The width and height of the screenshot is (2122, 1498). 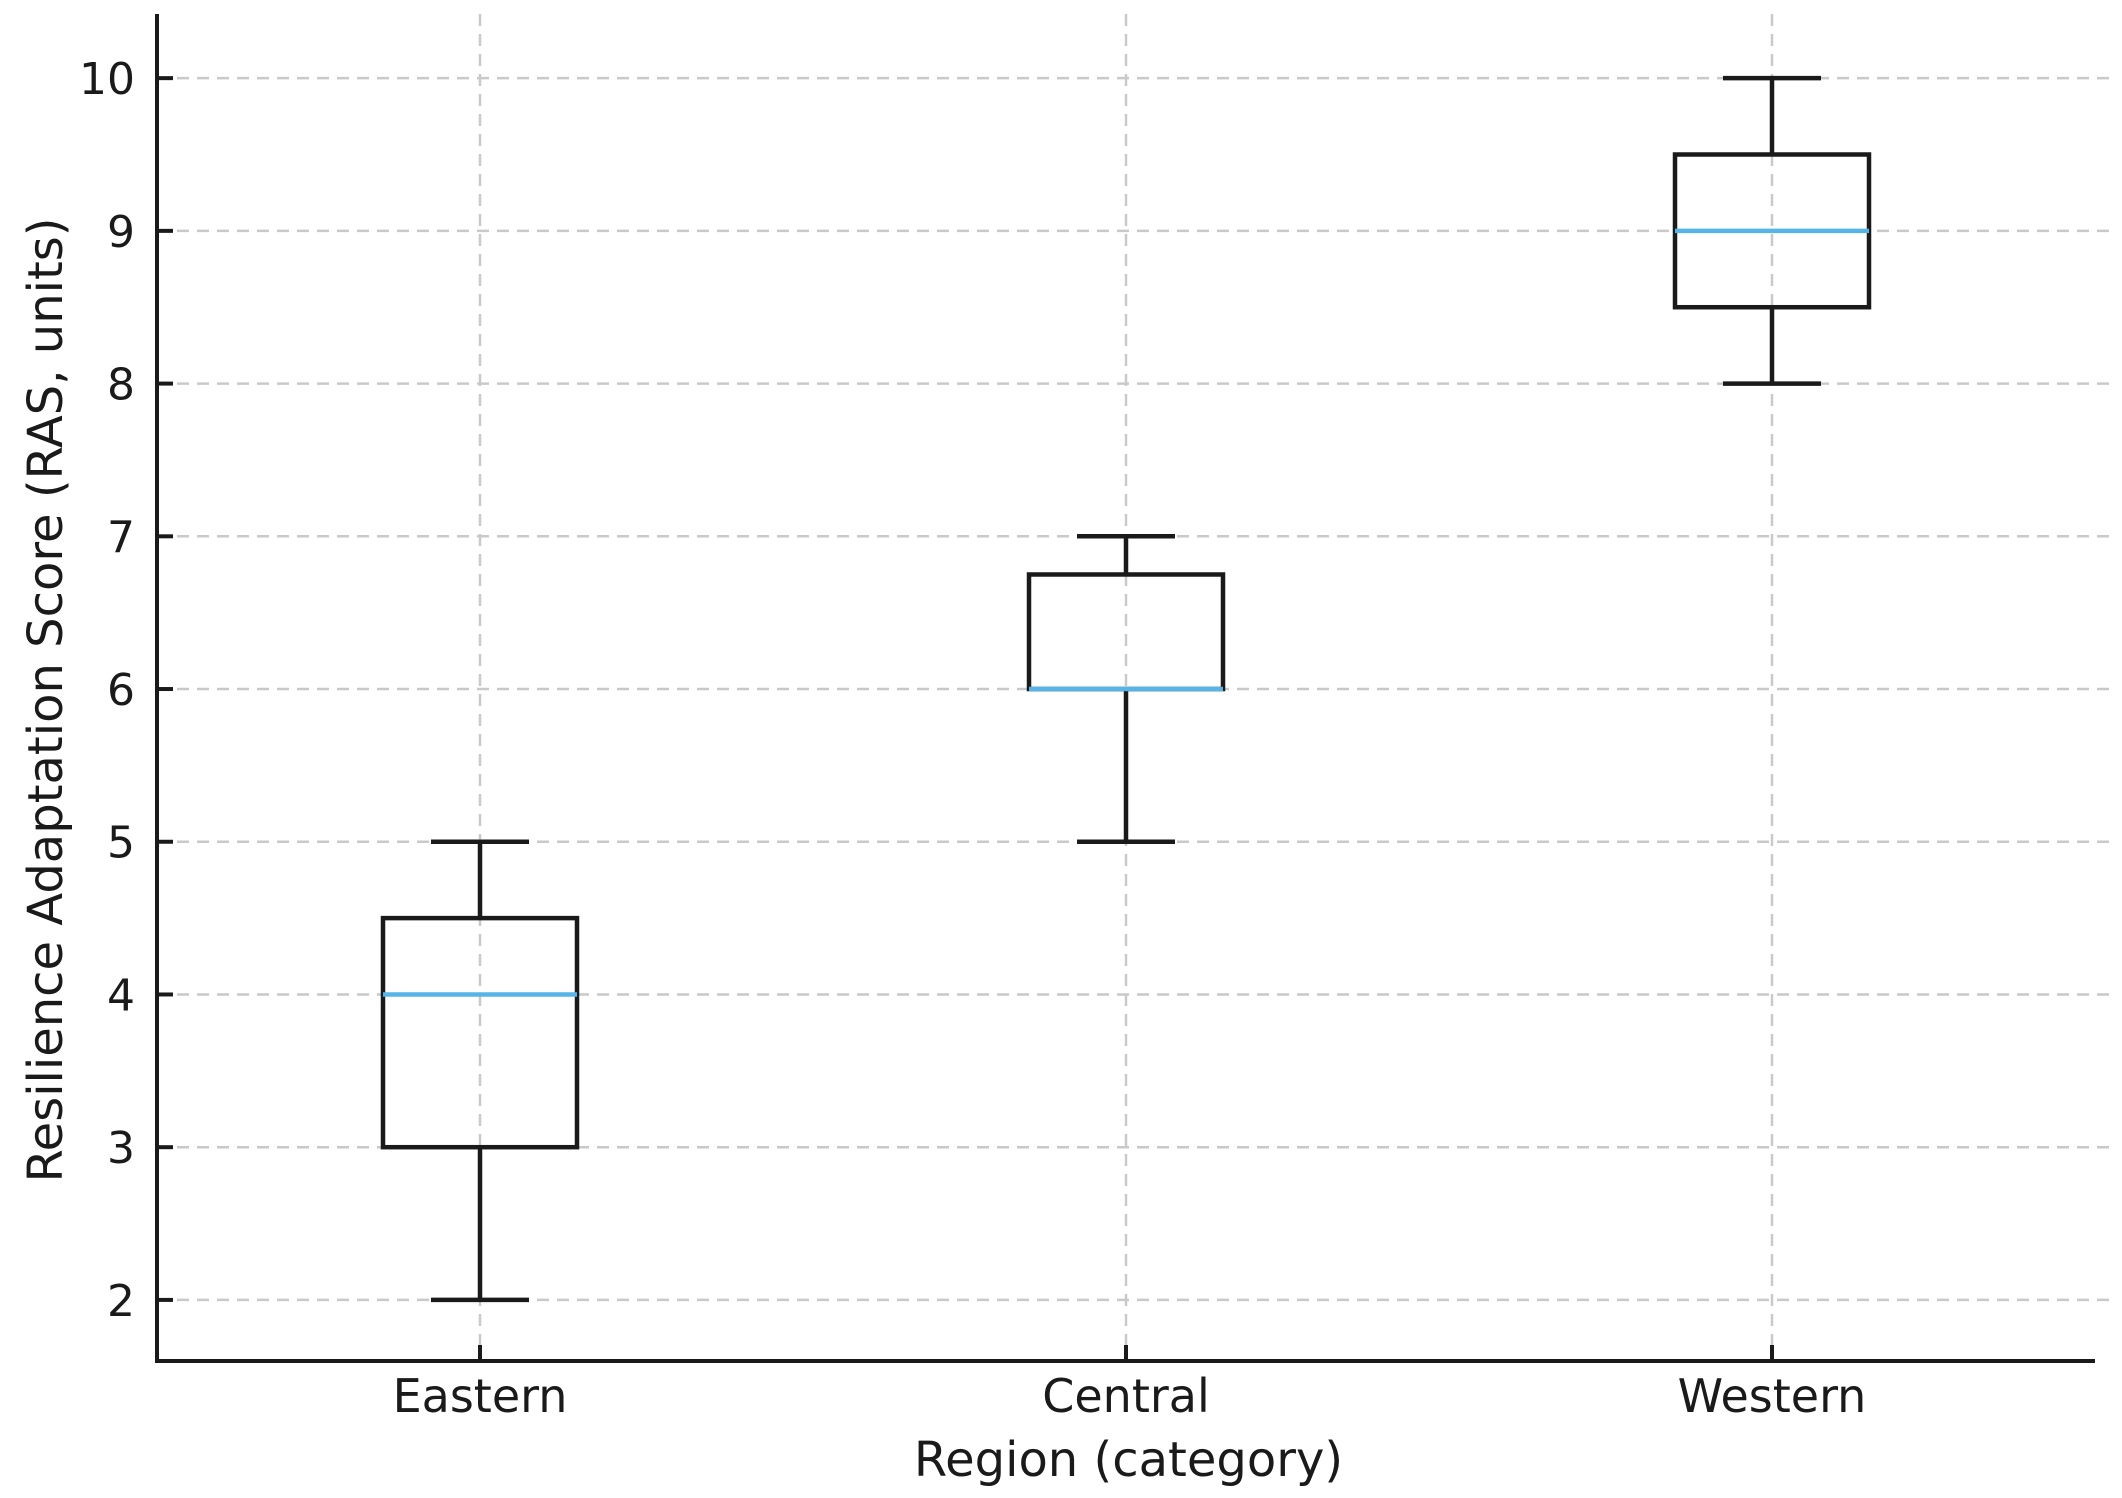 What do you see at coordinates (480, 1032) in the screenshot?
I see `box-eastern` at bounding box center [480, 1032].